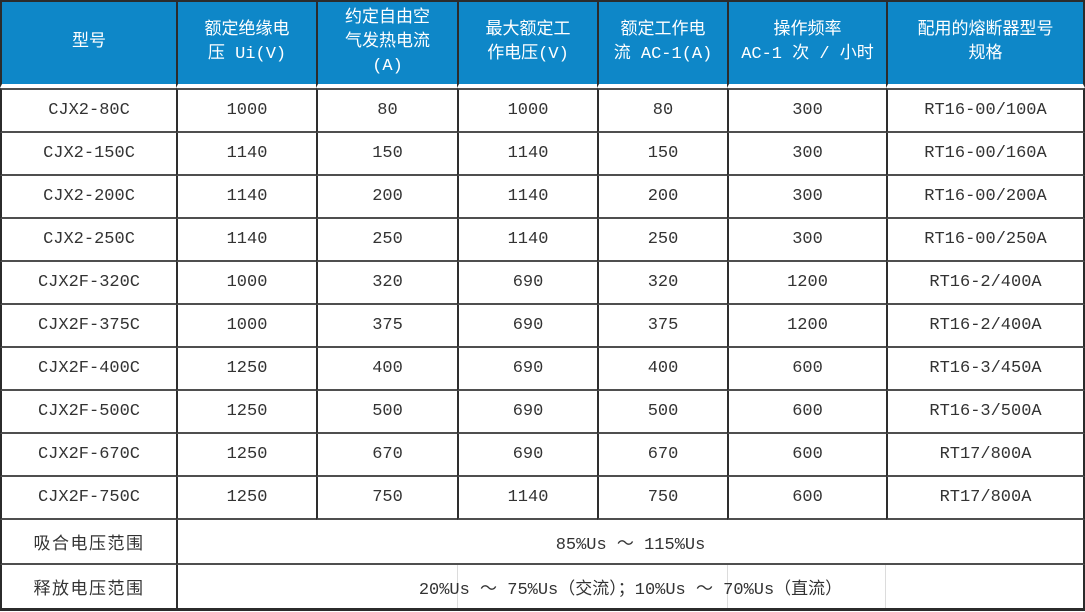 Image resolution: width=1085 pixels, height=612 pixels. What do you see at coordinates (630, 542) in the screenshot?
I see `pickup-voltage-value: 85%Us ～ 115%Us` at bounding box center [630, 542].